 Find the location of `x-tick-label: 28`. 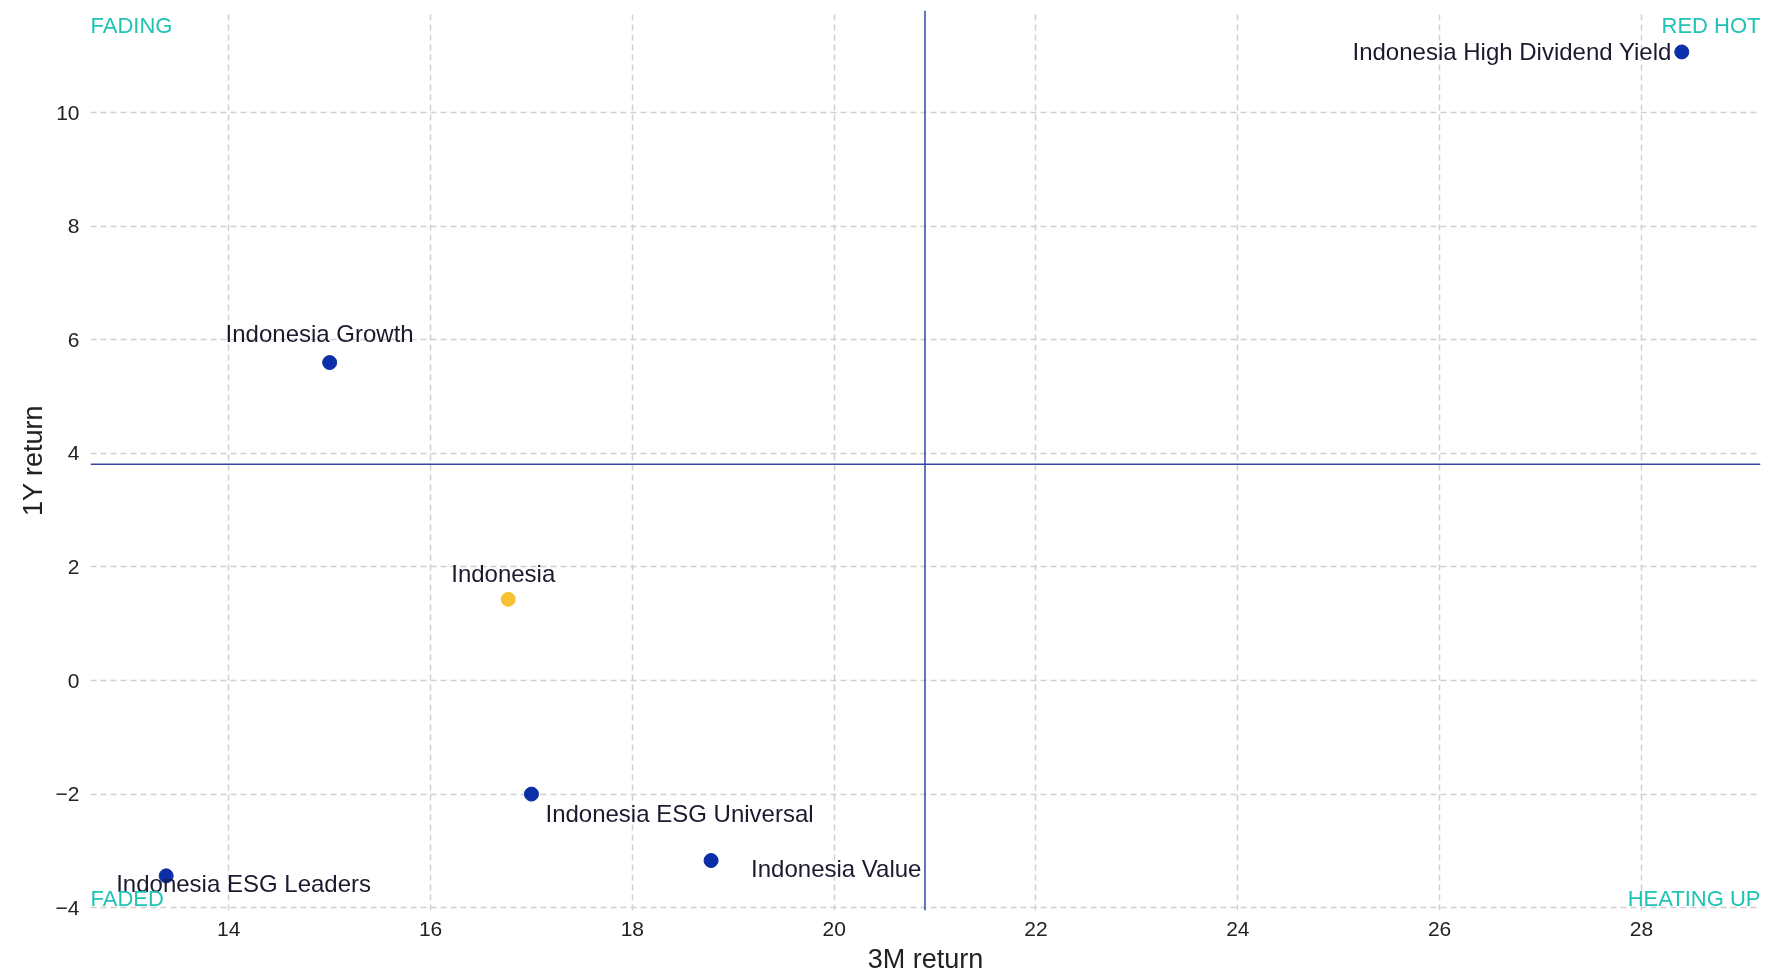

x-tick-label: 28 is located at coordinates (1641, 928).